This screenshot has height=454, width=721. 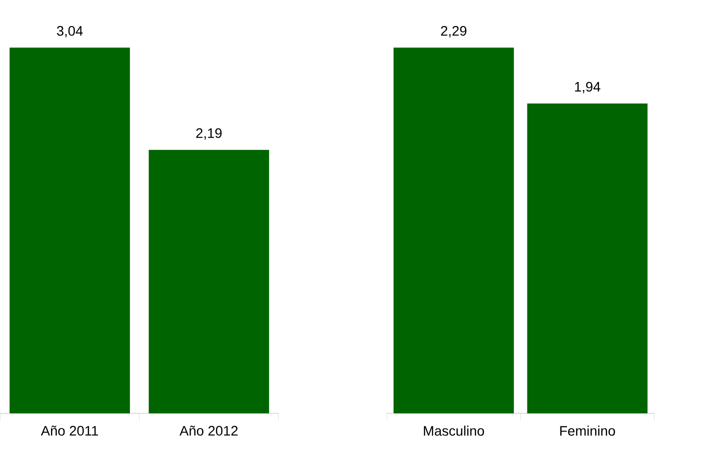 What do you see at coordinates (588, 431) in the screenshot?
I see `x-tick-label: Feminino` at bounding box center [588, 431].